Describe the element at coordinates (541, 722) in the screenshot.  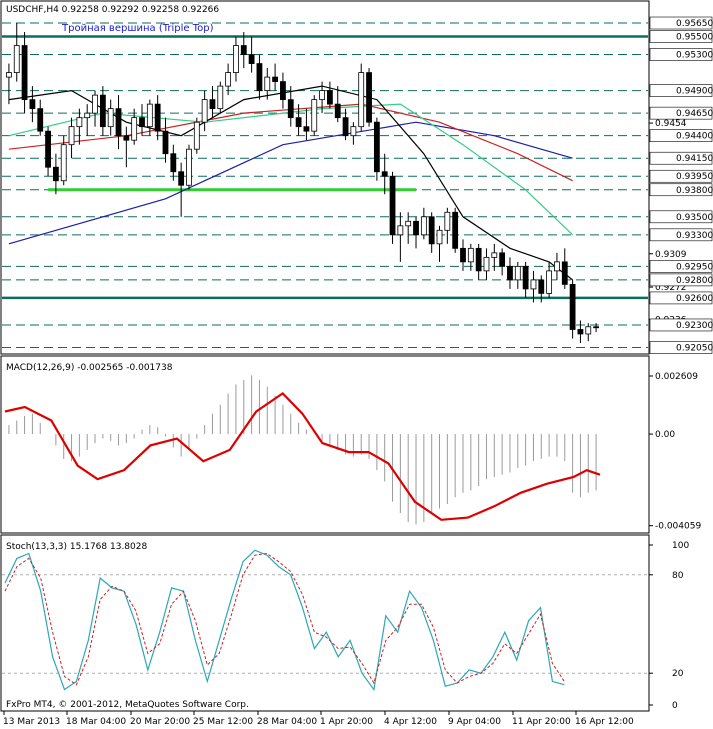
I see `time-tick-label: 11 Apr 20:00` at that location.